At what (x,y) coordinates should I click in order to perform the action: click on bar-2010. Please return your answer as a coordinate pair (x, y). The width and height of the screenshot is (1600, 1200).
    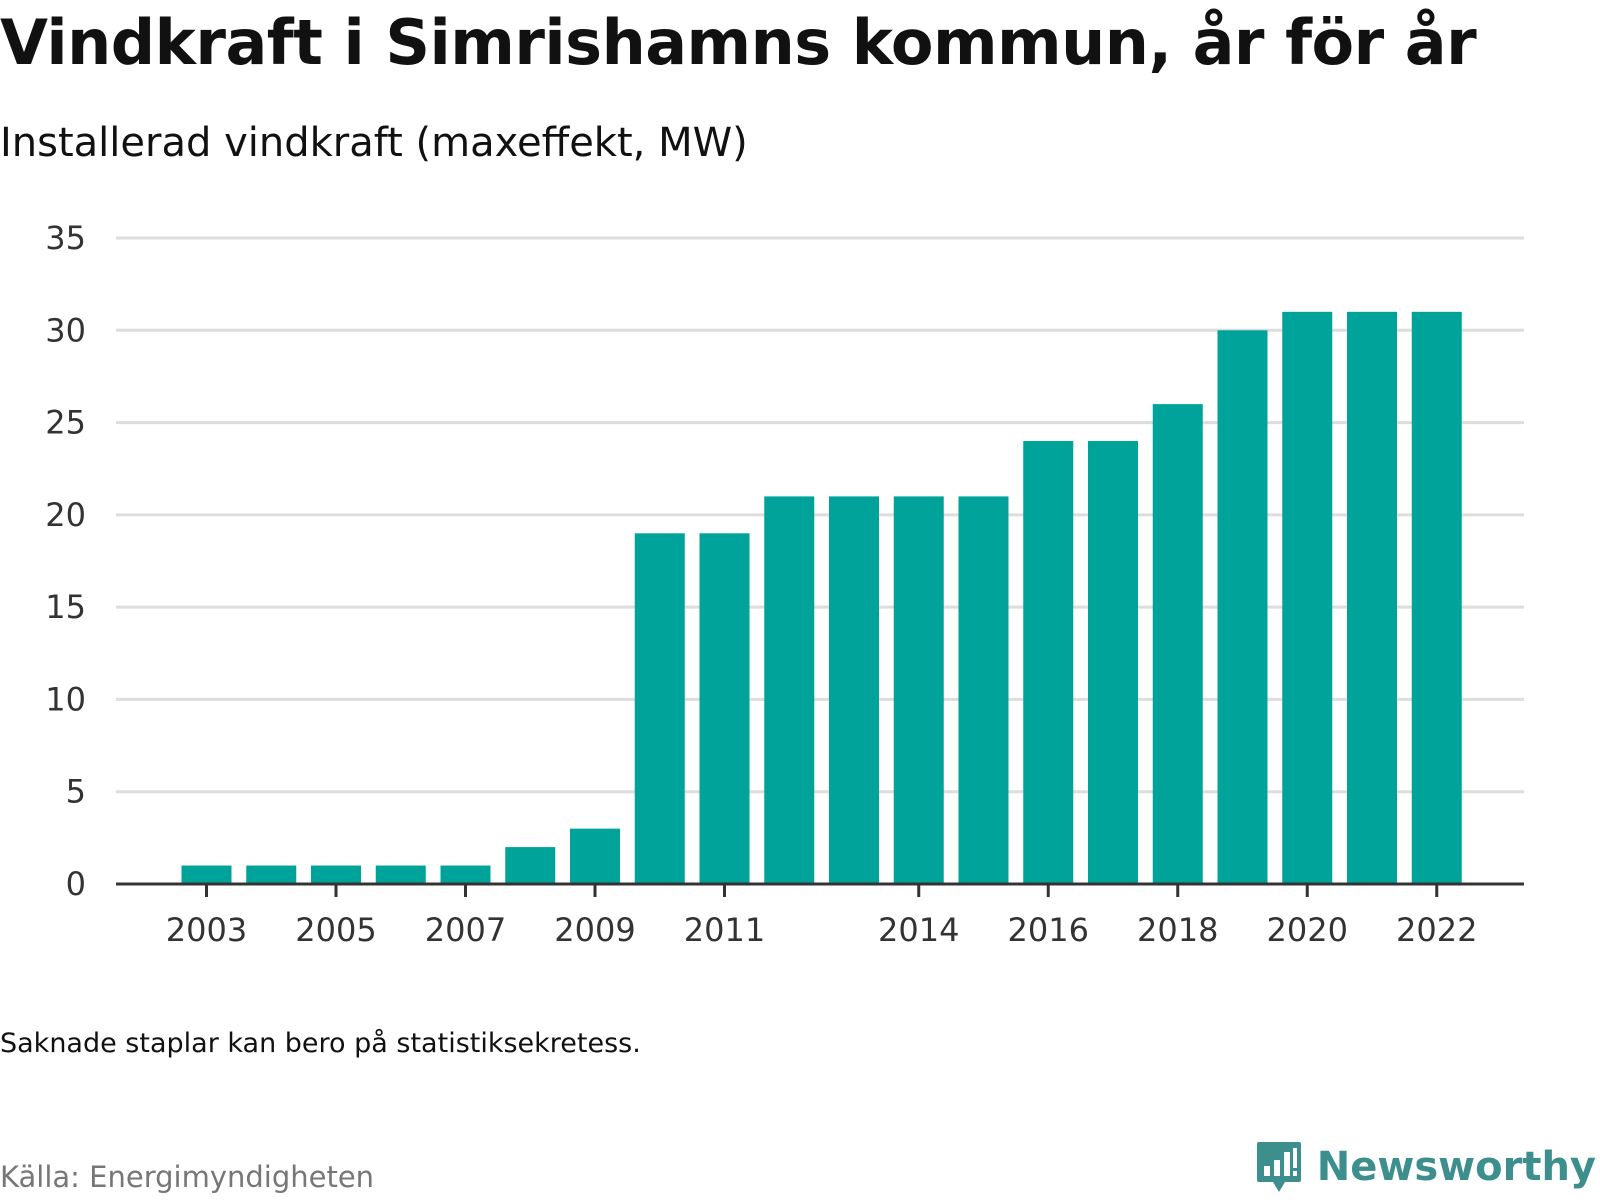
    Looking at the image, I should click on (659, 708).